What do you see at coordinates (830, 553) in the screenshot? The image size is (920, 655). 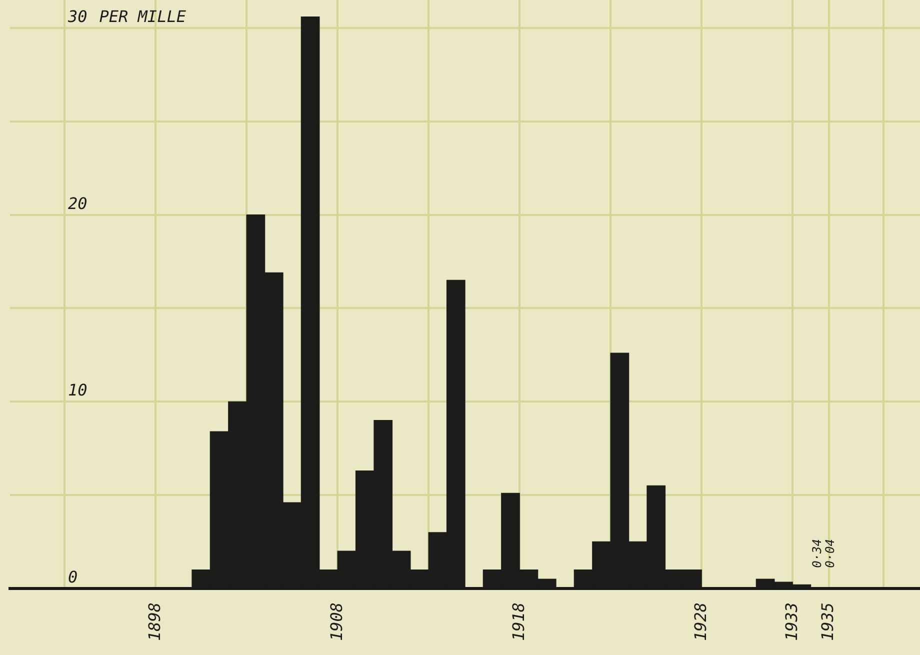 I see `annotation: 0·04` at bounding box center [830, 553].